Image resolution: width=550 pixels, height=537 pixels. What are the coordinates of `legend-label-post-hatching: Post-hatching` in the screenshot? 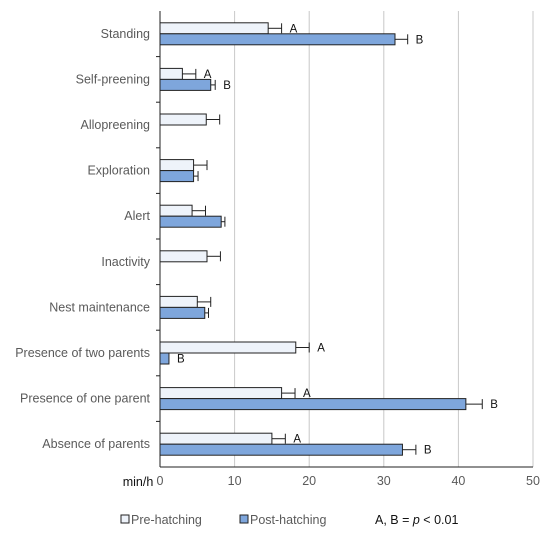 It's located at (288, 520).